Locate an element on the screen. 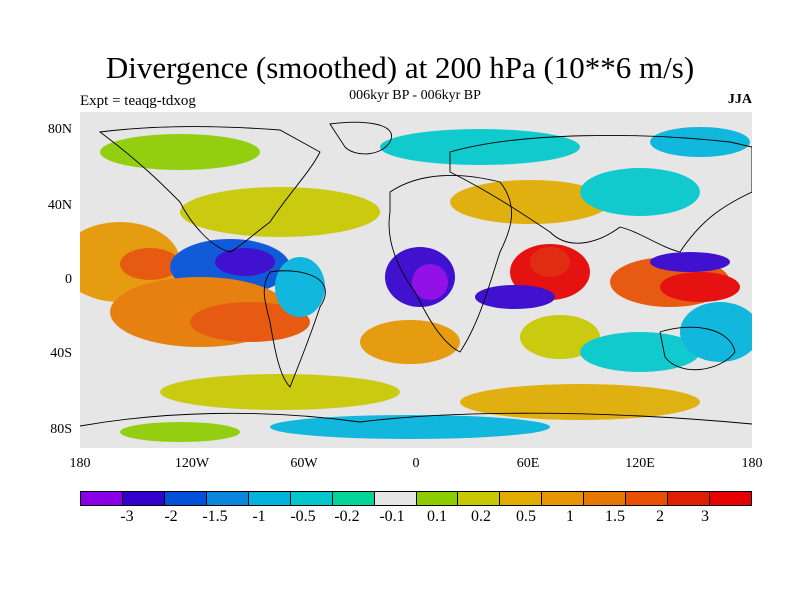 The image size is (800, 600). lon-tick-label: 60E is located at coordinates (528, 463).